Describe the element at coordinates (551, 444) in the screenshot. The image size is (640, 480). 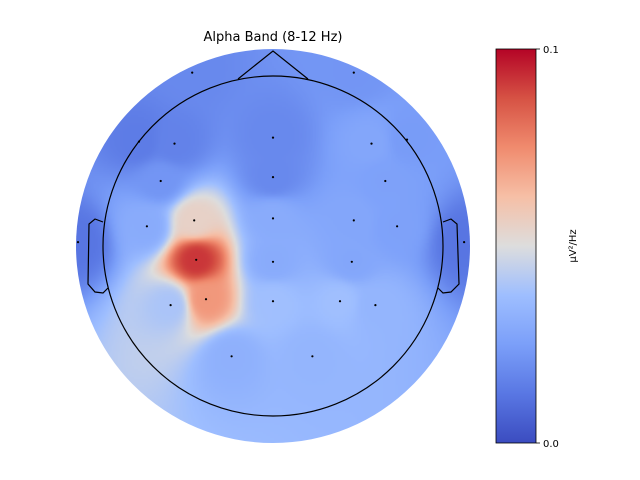
I see `colorbar-tick-label-min: 0.0` at that location.